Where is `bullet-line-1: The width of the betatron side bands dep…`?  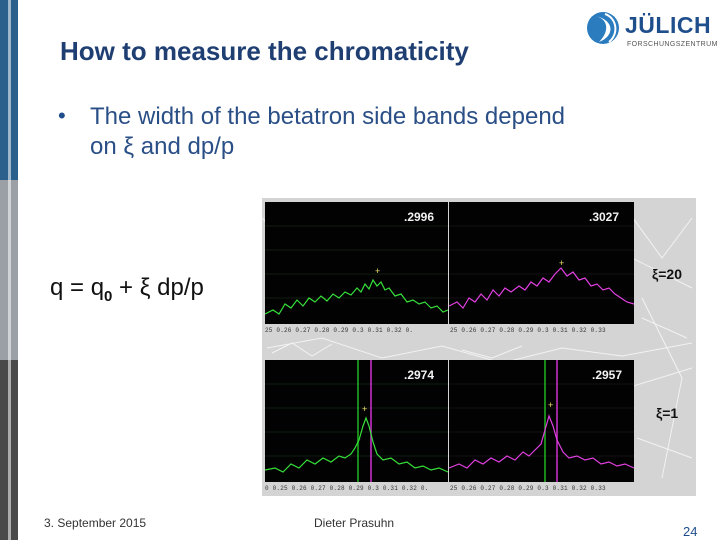
bullet-line-1: The width of the betatron side bands dep… is located at coordinates (328, 116).